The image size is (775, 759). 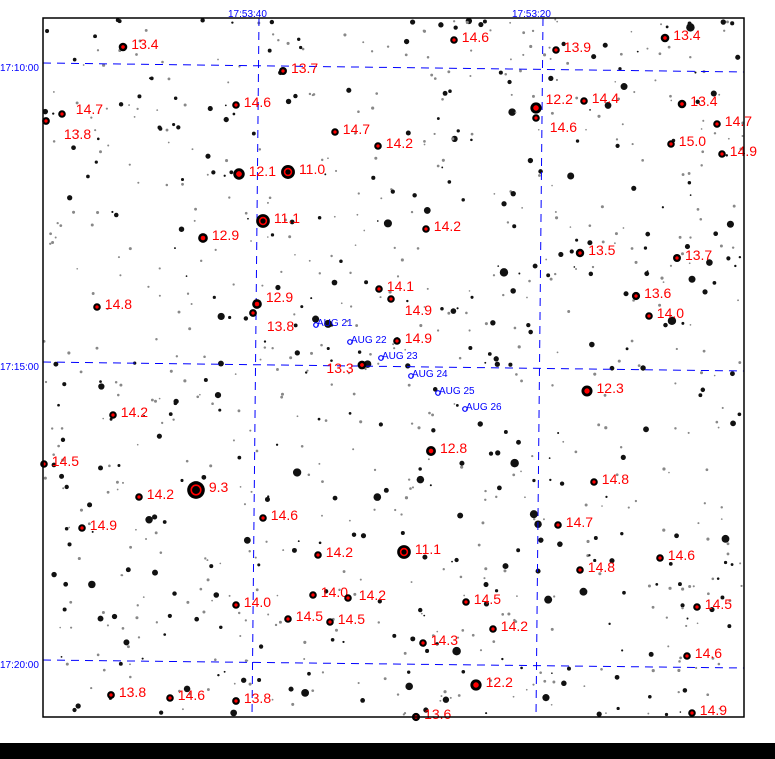 What do you see at coordinates (298, 68) in the screenshot?
I see `star-marker: 13.7` at bounding box center [298, 68].